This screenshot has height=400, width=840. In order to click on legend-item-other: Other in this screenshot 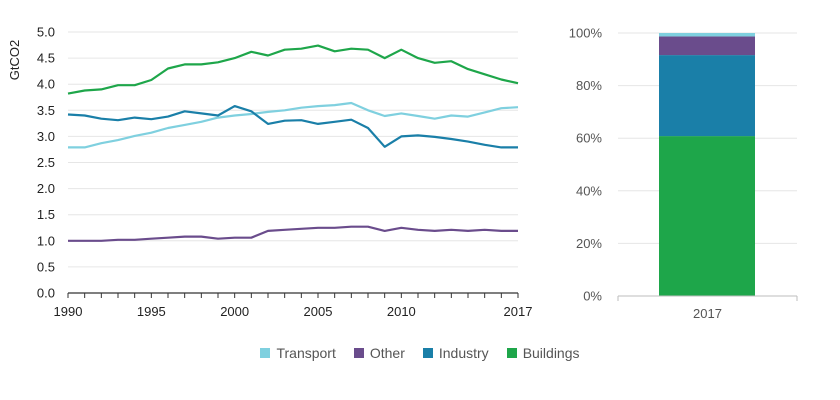, I will do `click(379, 353)`.